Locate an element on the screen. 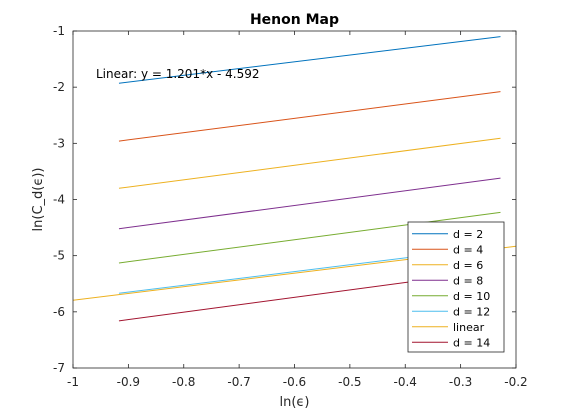 This screenshot has width=570, height=413. chart-title: Henon Map is located at coordinates (294, 20).